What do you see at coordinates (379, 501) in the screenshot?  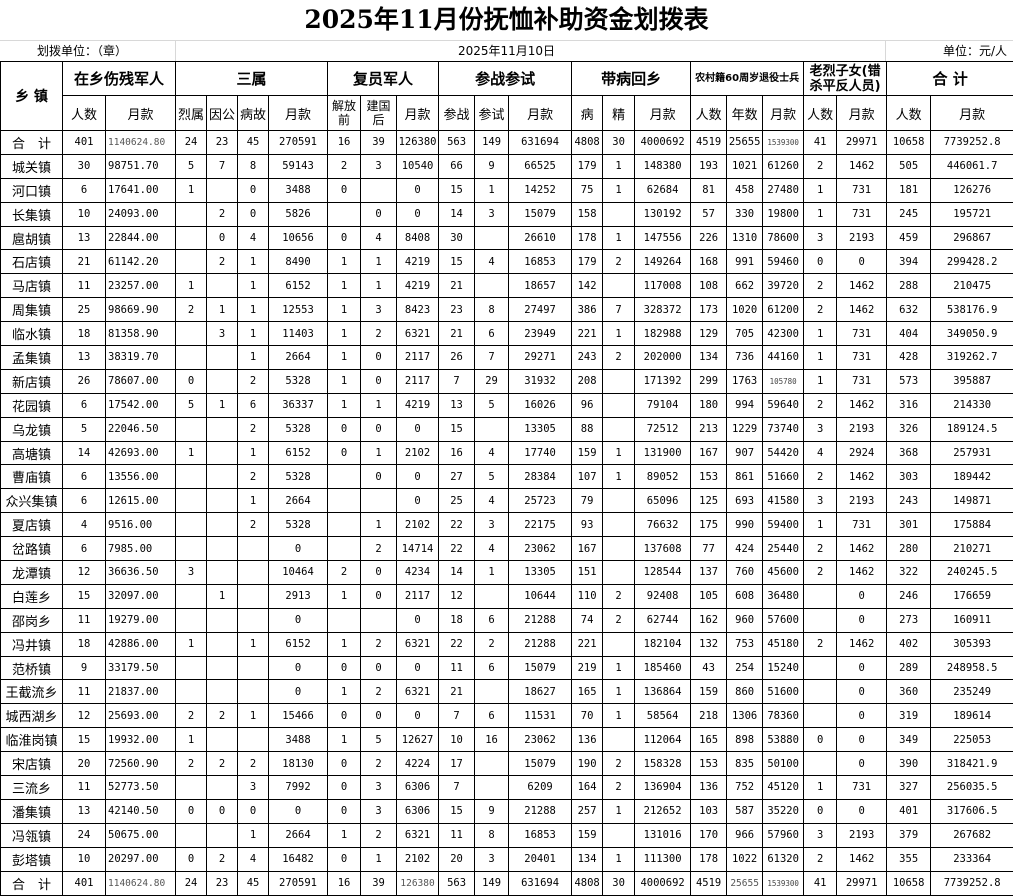 I see `cell-建国后` at bounding box center [379, 501].